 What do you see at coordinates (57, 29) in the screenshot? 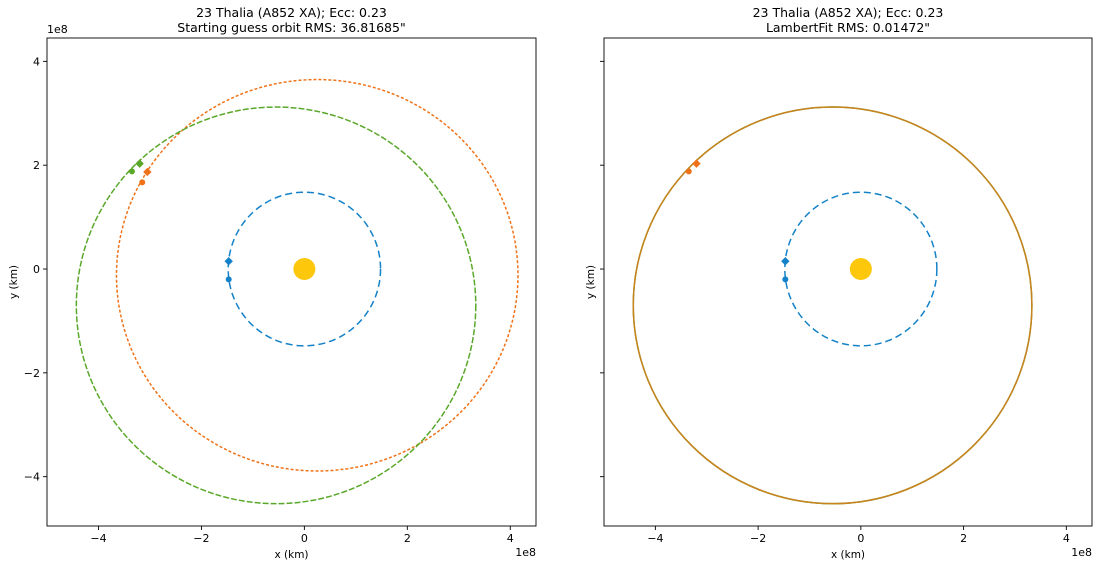
I see `y-offset-label: 1e8` at bounding box center [57, 29].